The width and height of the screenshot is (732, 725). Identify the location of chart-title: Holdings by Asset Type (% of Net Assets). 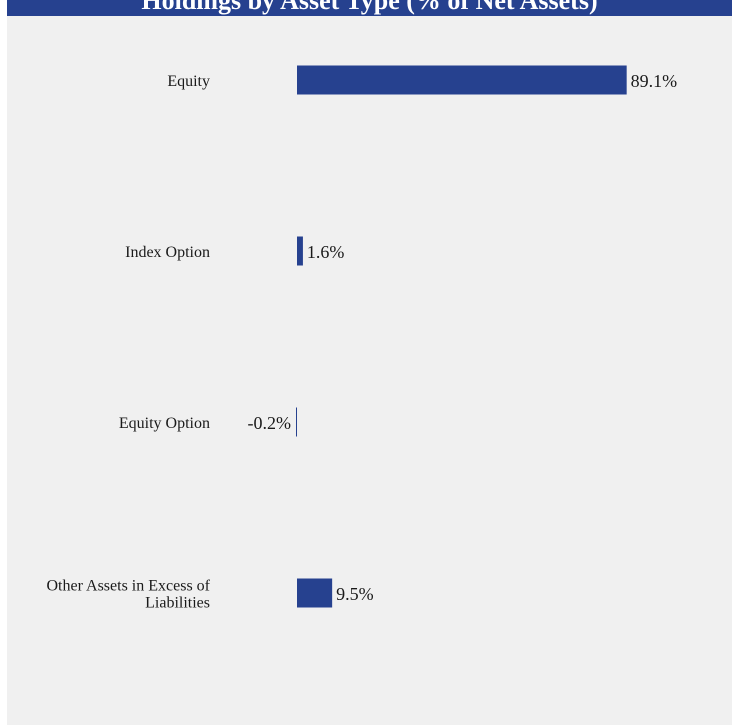
(369, 7).